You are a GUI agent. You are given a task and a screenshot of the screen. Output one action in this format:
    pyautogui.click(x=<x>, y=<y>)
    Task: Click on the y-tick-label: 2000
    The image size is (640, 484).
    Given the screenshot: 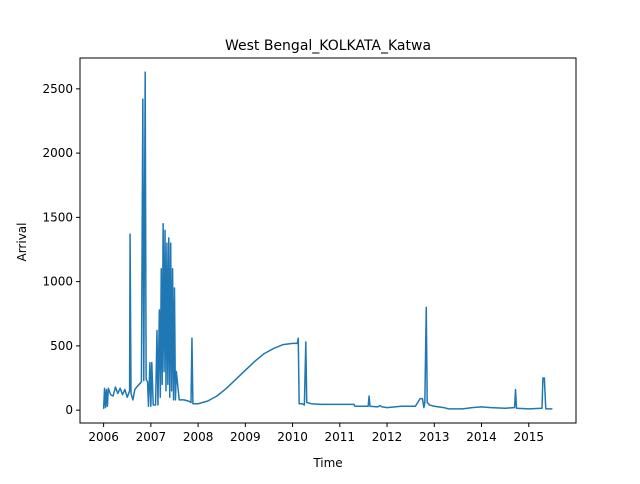 What is the action you would take?
    pyautogui.click(x=57, y=153)
    